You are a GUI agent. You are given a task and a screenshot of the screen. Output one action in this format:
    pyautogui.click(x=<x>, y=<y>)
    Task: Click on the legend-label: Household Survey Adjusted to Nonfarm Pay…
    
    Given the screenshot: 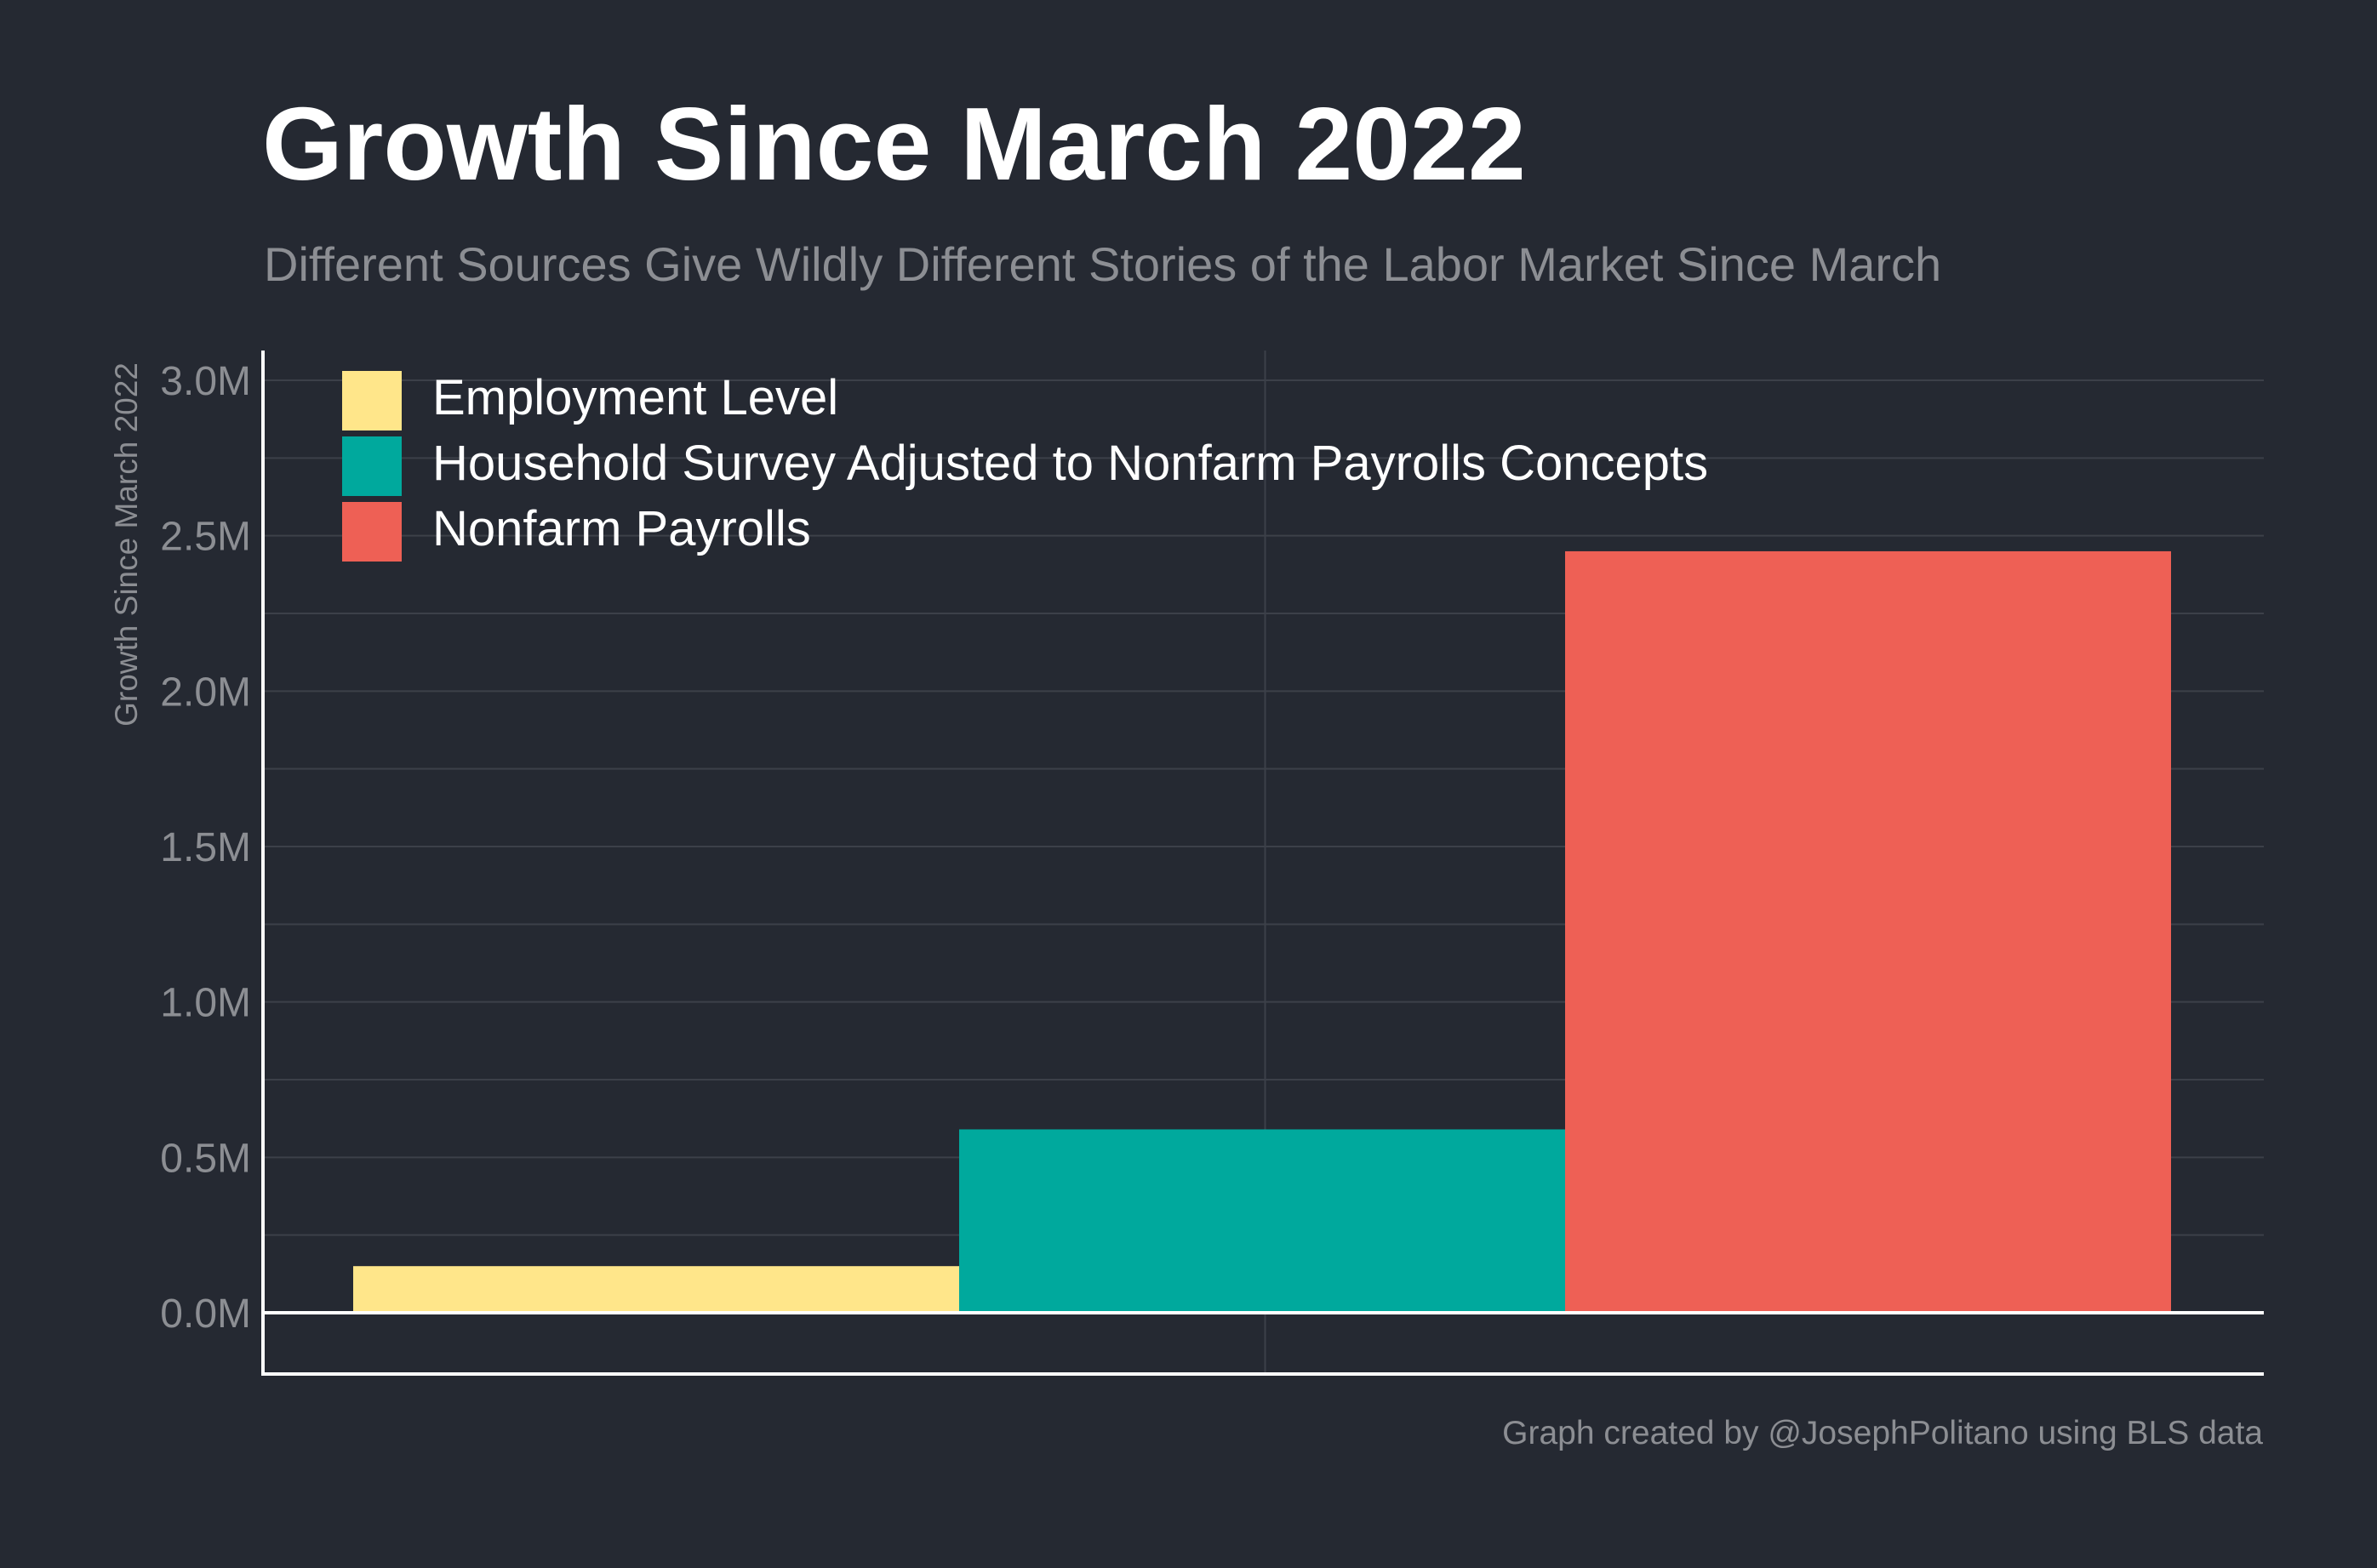 What is the action you would take?
    pyautogui.click(x=1070, y=463)
    